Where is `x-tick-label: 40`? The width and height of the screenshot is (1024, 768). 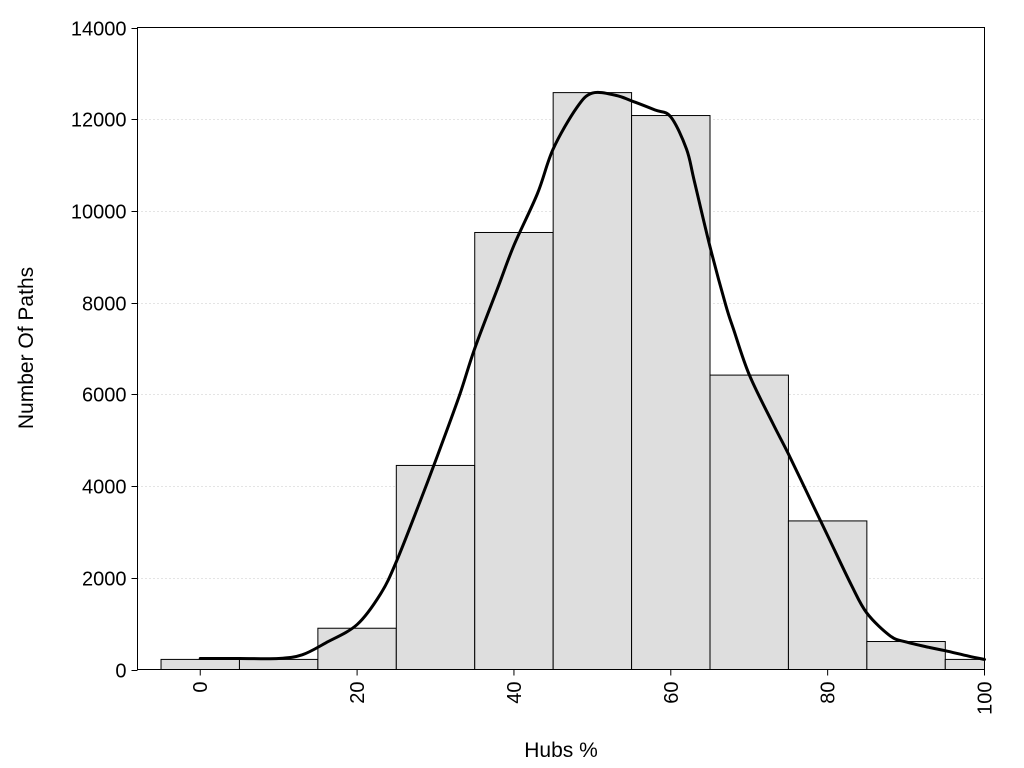 x-tick-label: 40 is located at coordinates (515, 693).